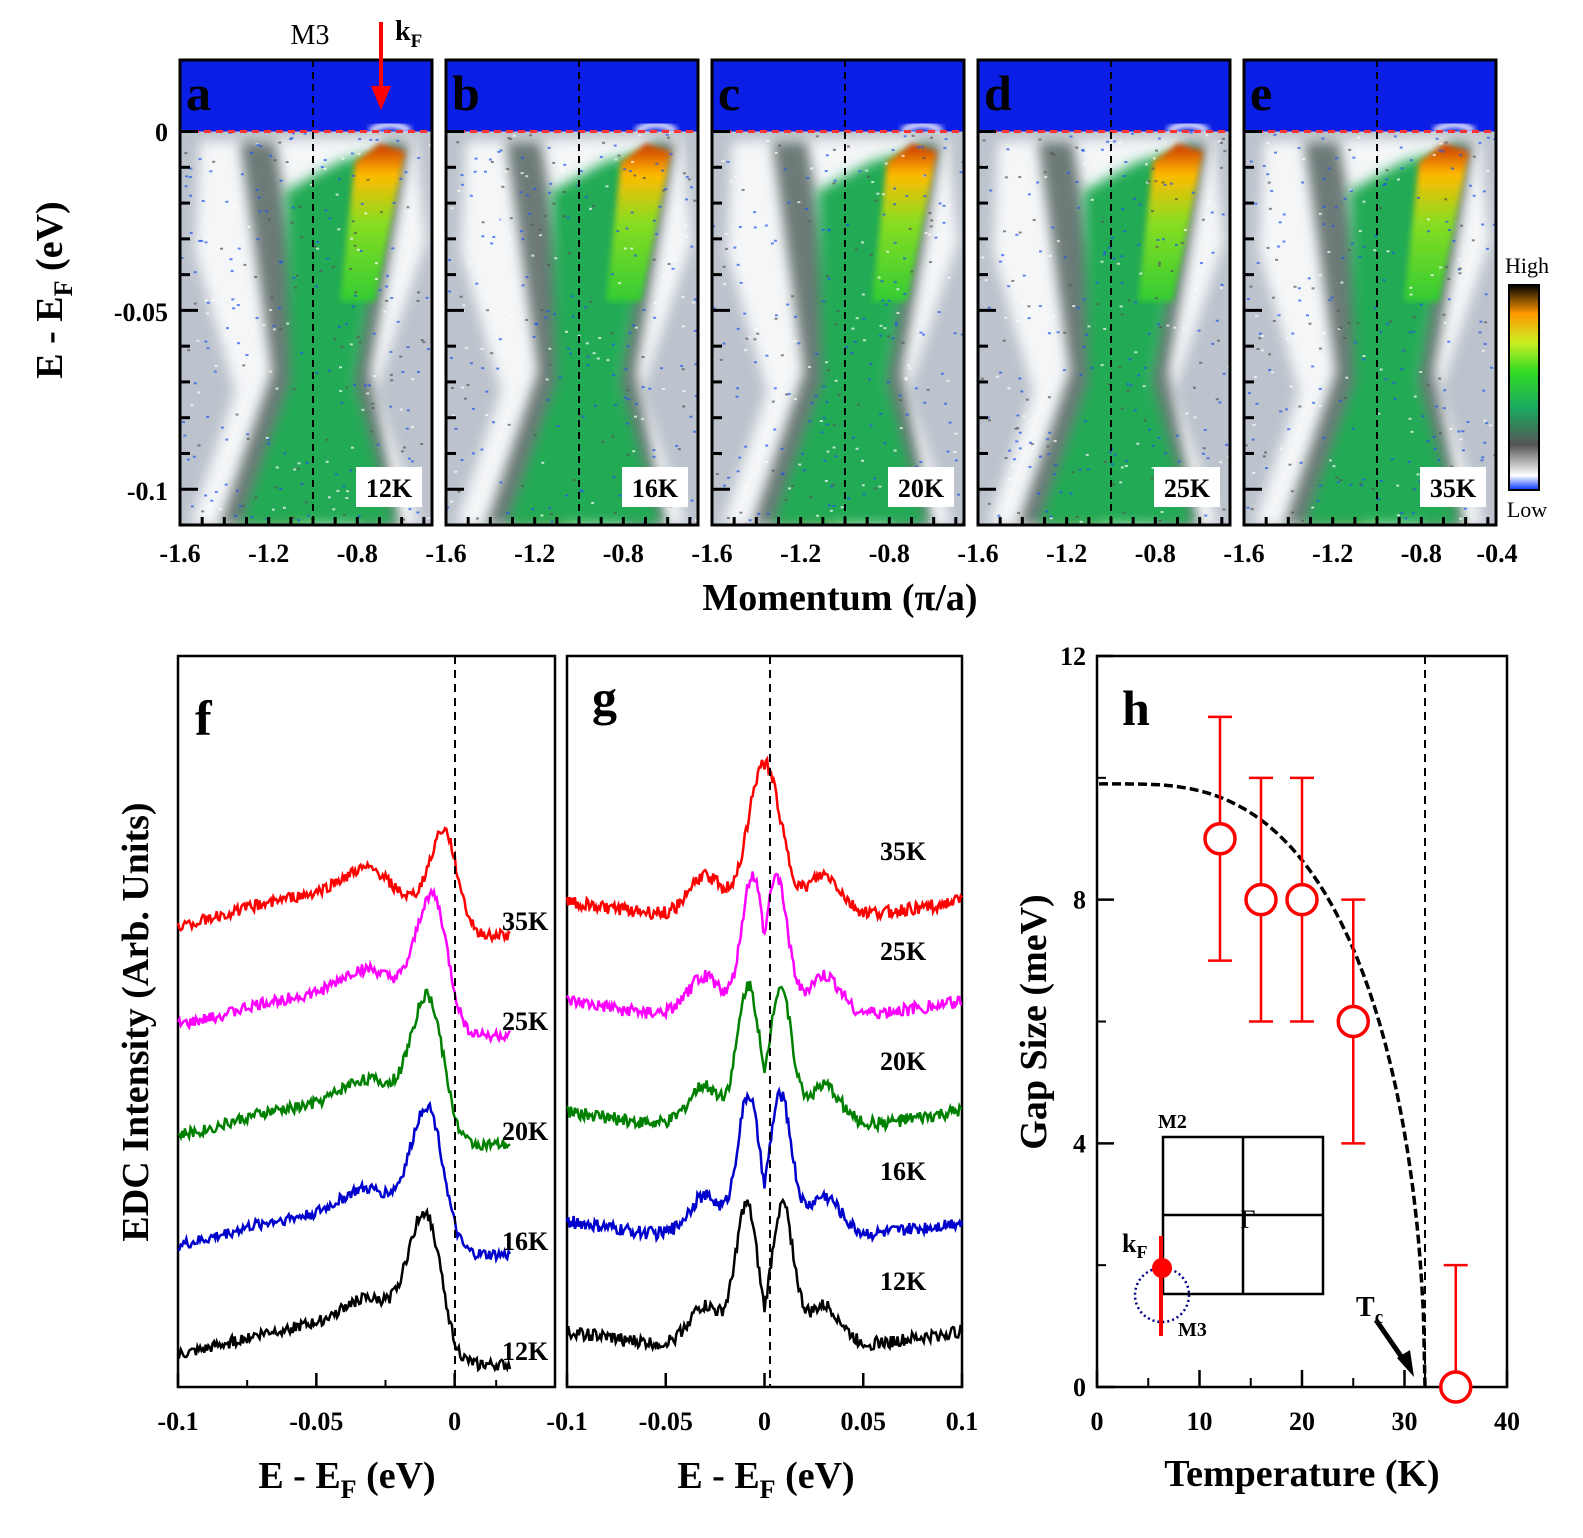  Describe the element at coordinates (1136, 708) in the screenshot. I see `panel-letter-h: h` at that location.